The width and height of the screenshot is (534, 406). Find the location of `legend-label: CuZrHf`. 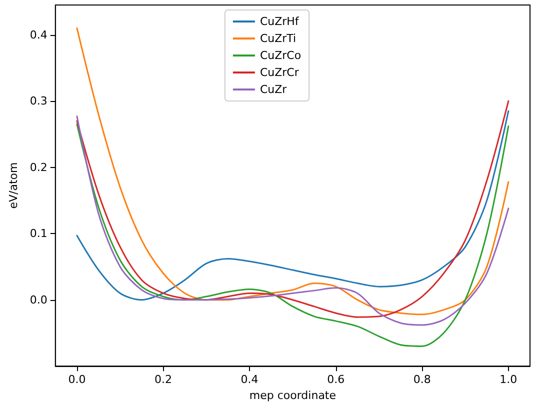

legend-label: CuZrHf is located at coordinates (280, 21).